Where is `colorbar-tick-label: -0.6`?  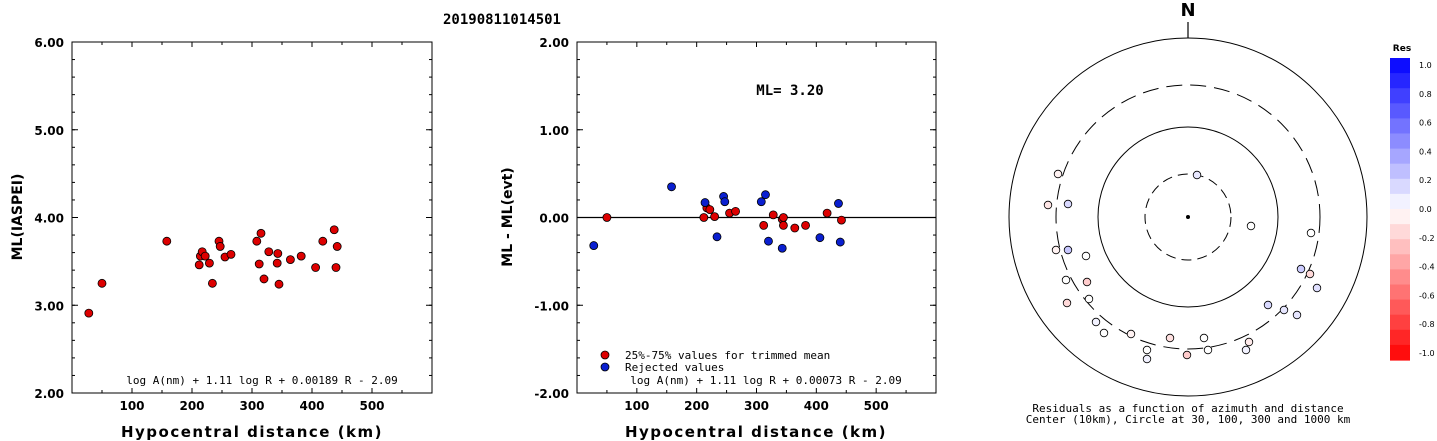
colorbar-tick-label: -0.6 is located at coordinates (1427, 295).